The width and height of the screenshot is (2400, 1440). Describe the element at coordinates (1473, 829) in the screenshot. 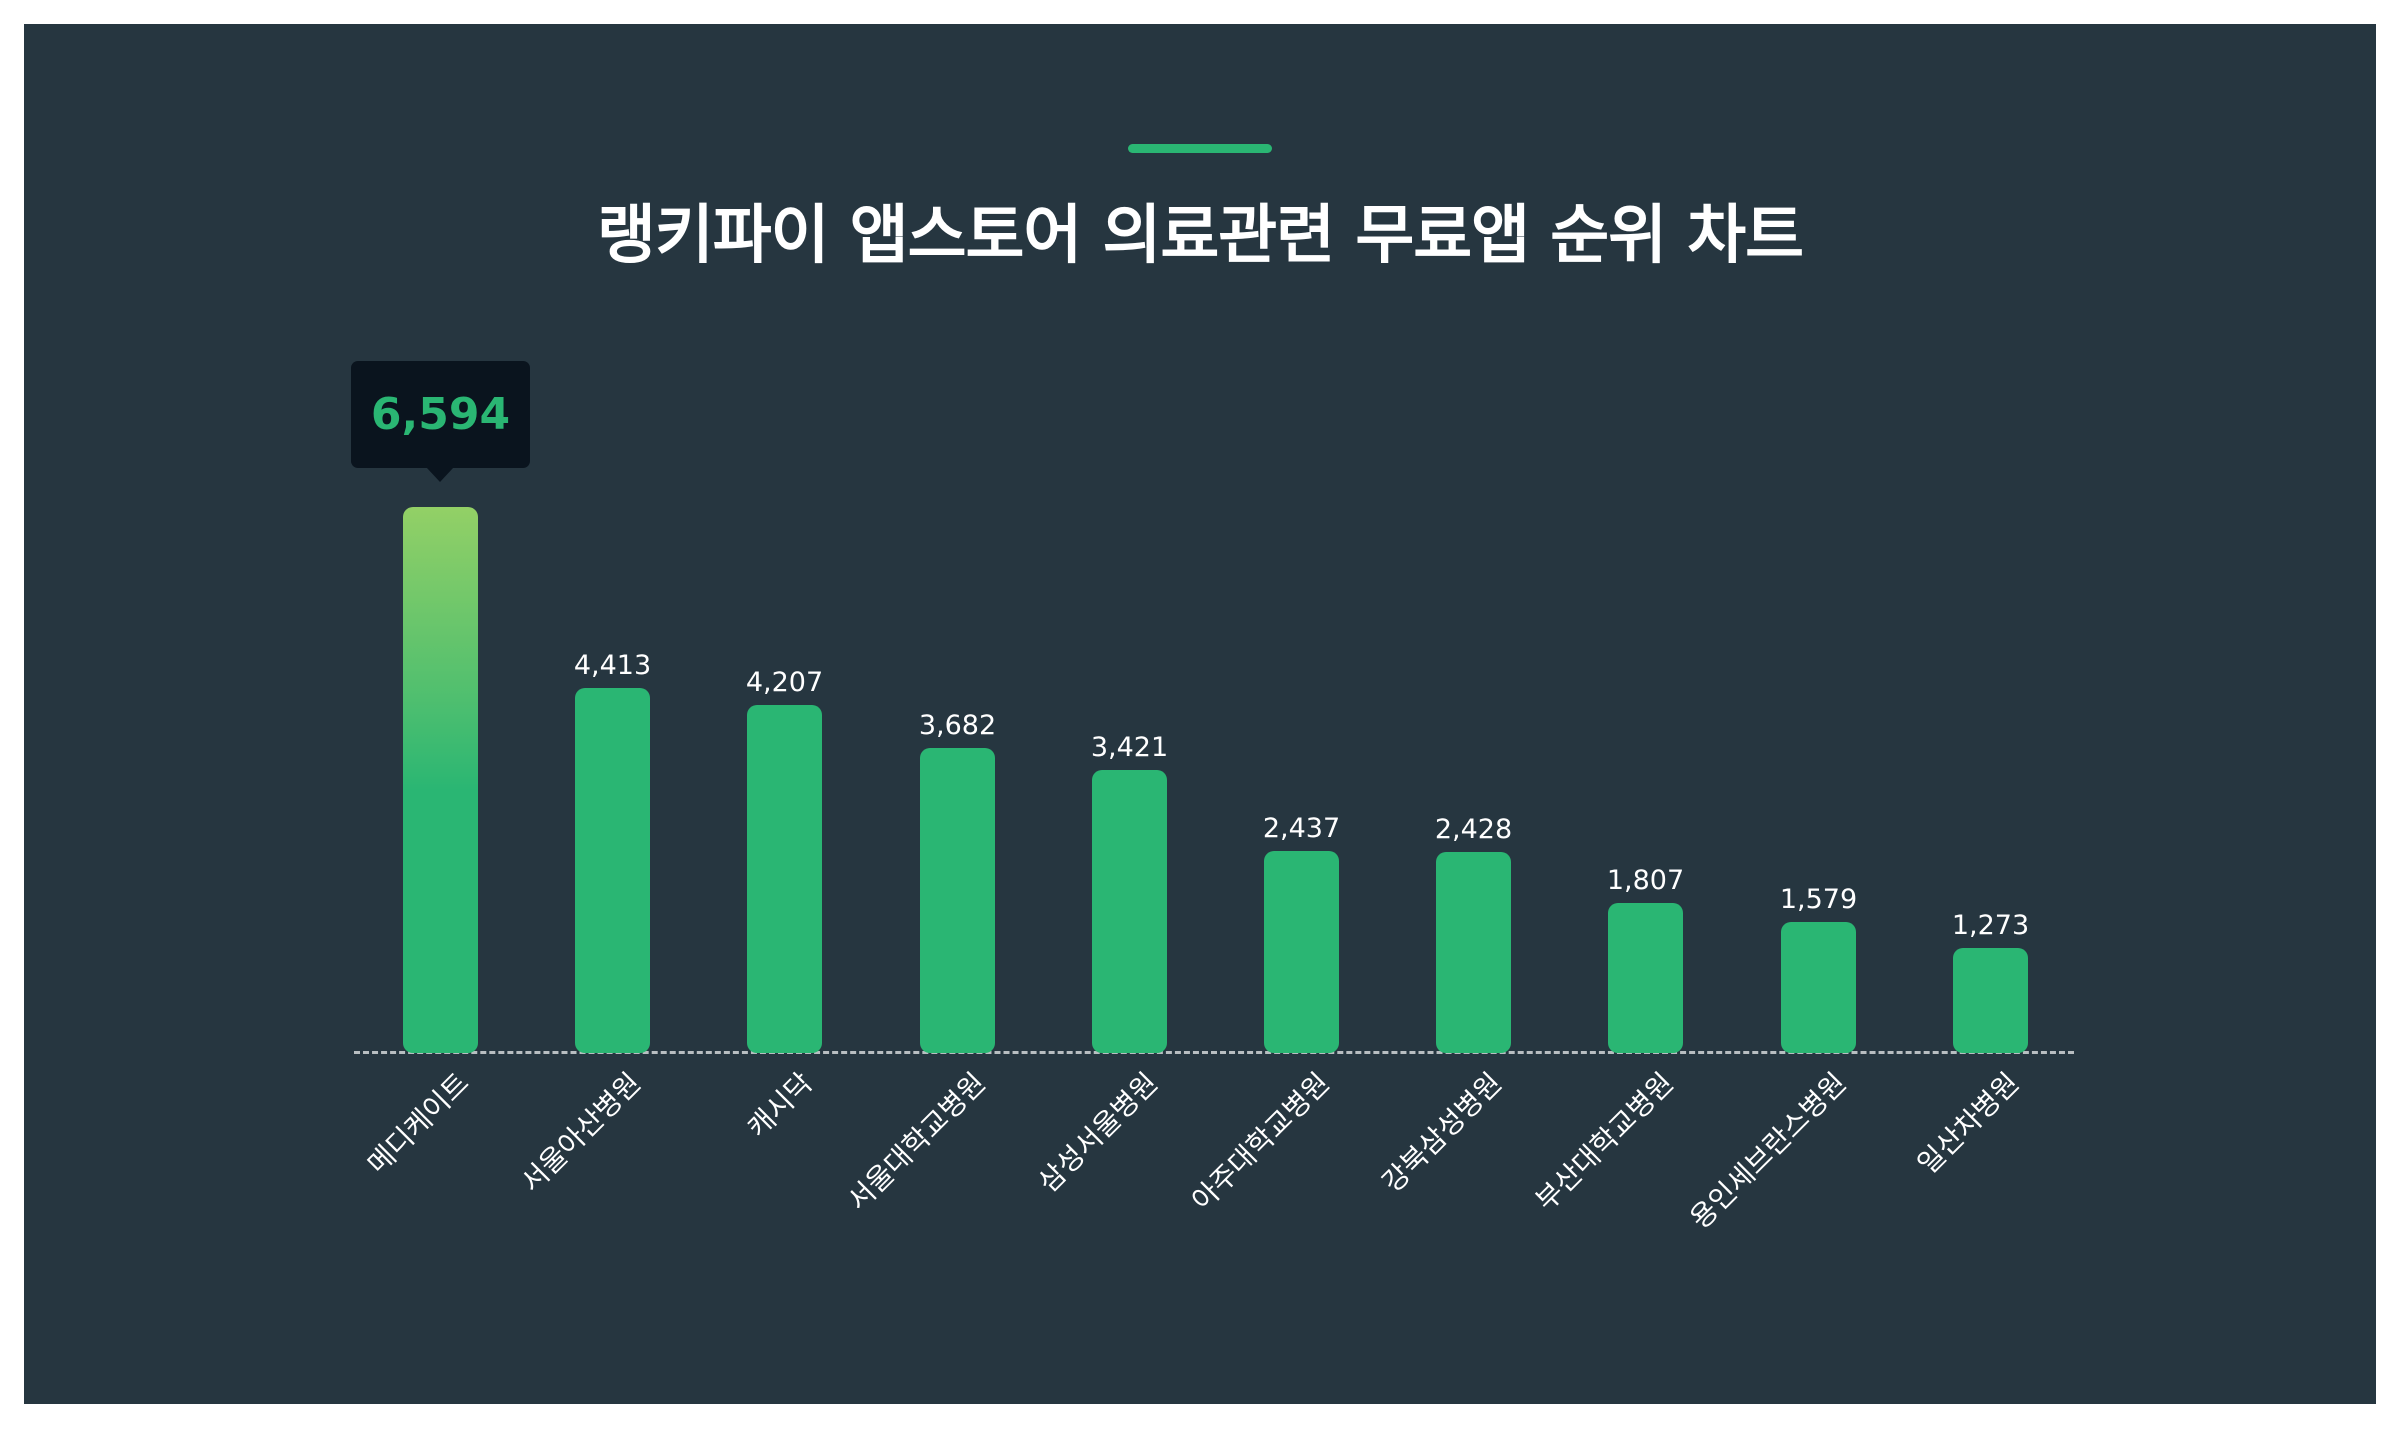

I see `bar-value-label: 2,428` at that location.